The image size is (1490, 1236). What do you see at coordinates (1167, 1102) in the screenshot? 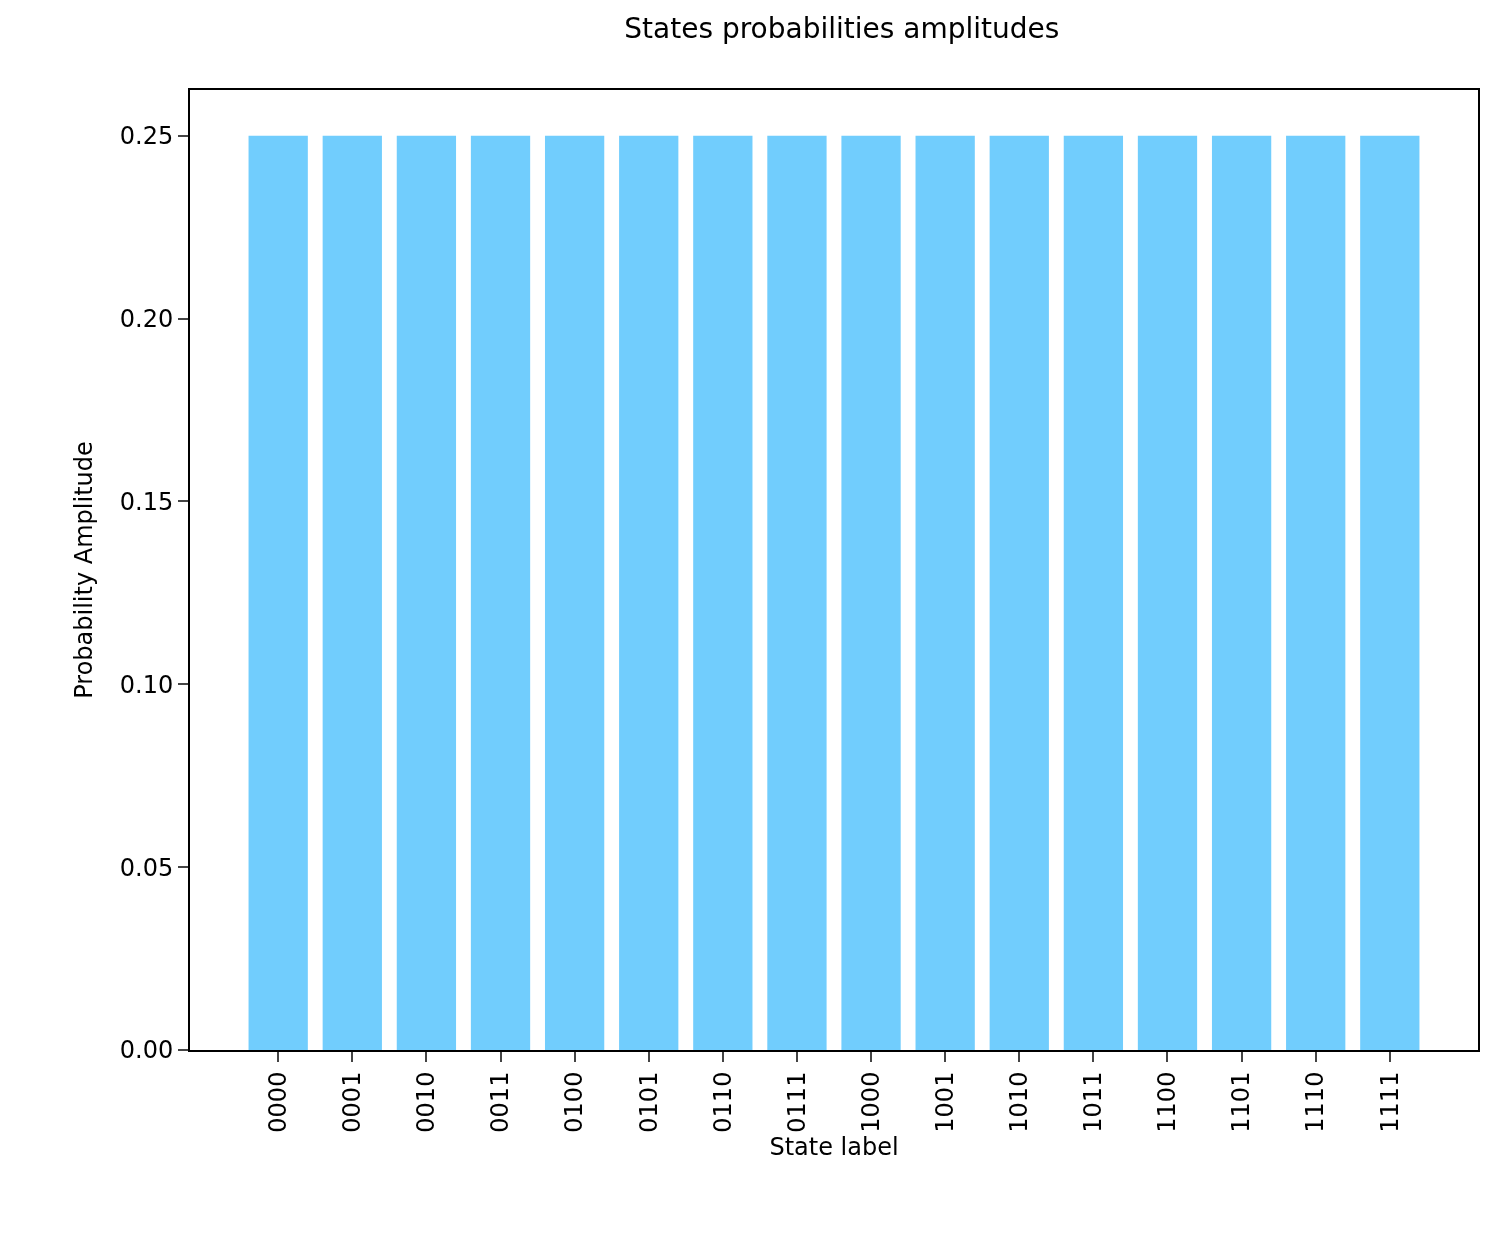
I see `x-tick-label: 1100` at bounding box center [1167, 1102].